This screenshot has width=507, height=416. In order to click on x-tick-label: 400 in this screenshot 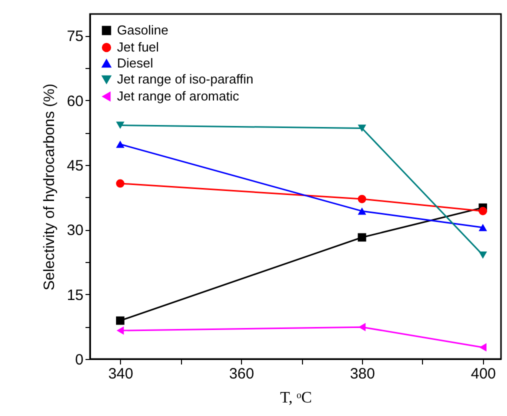, I will do `click(483, 374)`.